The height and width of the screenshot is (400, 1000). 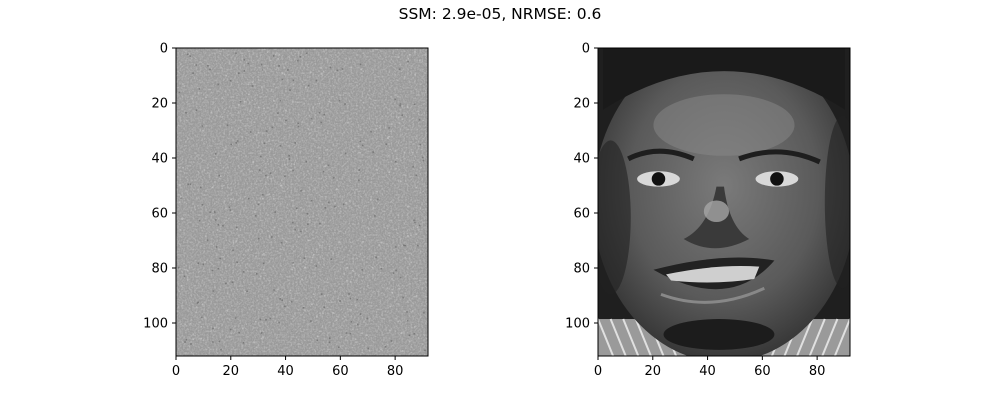 I want to click on figure-title: SSM: 2.9e-05, NRMSE: 0.6, so click(x=500, y=14).